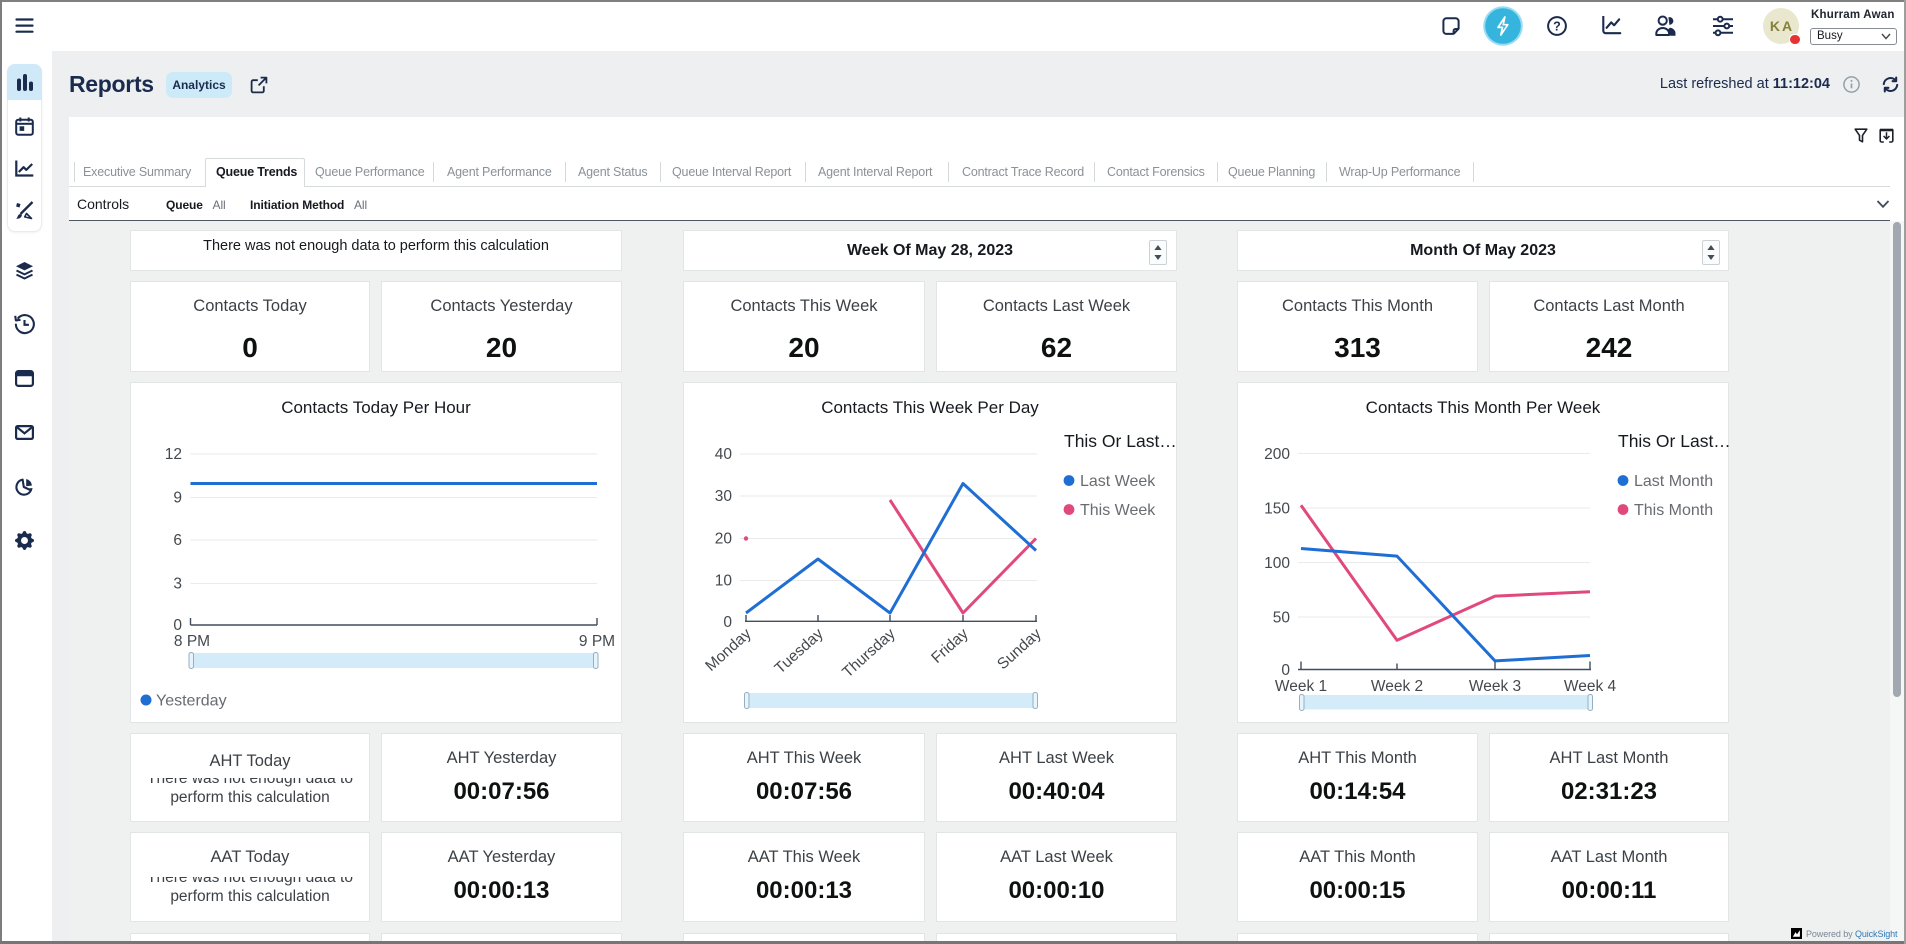 The width and height of the screenshot is (1906, 944). Describe the element at coordinates (950, 646) in the screenshot. I see `svg-text: Friday` at that location.